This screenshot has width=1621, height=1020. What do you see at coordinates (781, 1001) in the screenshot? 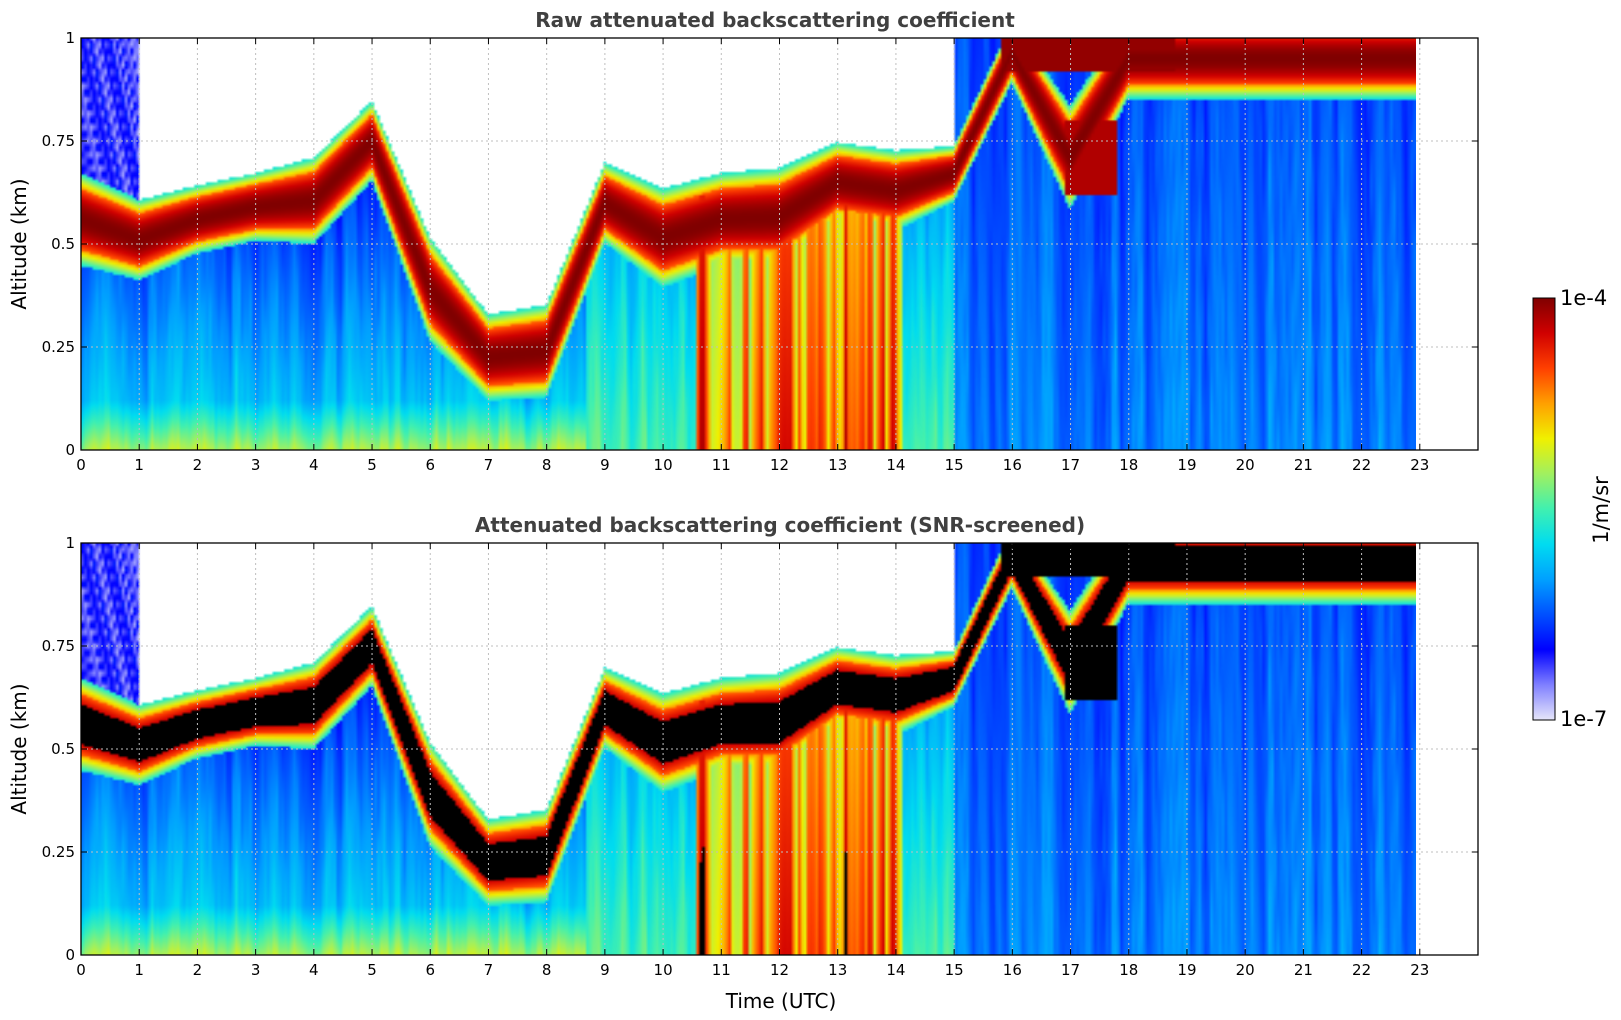
I see `x-axis-label: Time (UTC)` at bounding box center [781, 1001].